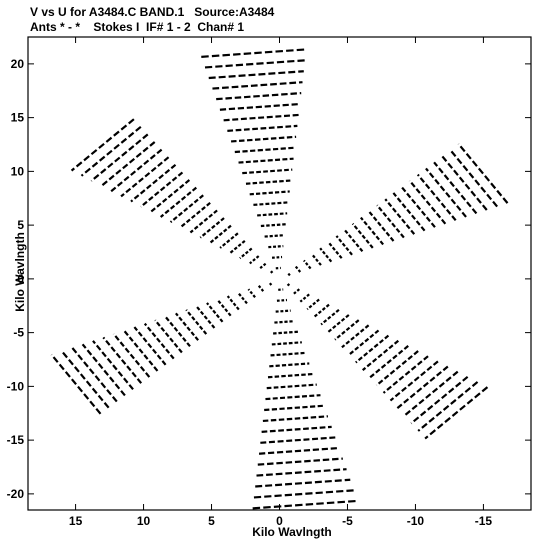 The image size is (540, 547). Describe the element at coordinates (16, 386) in the screenshot. I see `y-tick-label: -10` at that location.